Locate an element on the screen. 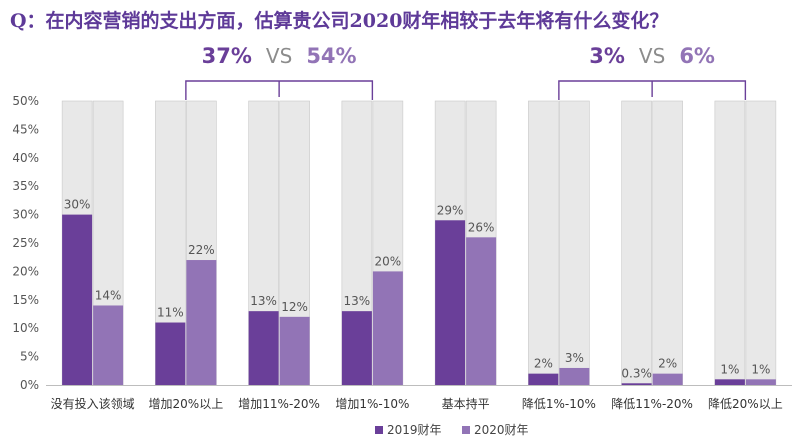 The image size is (800, 447). data-label: 22% is located at coordinates (201, 250).